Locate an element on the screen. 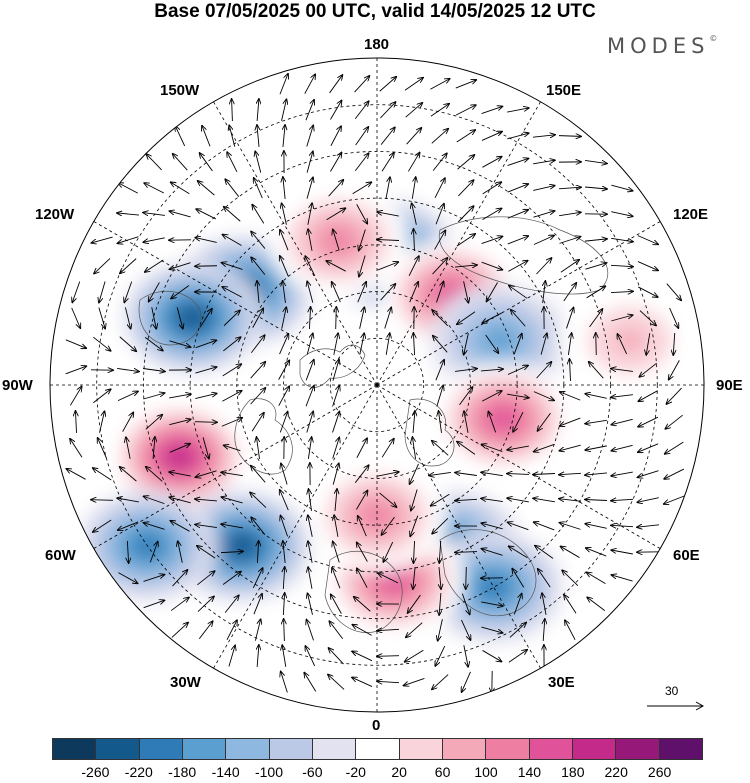  lon-label-150w: 150W is located at coordinates (180, 90).